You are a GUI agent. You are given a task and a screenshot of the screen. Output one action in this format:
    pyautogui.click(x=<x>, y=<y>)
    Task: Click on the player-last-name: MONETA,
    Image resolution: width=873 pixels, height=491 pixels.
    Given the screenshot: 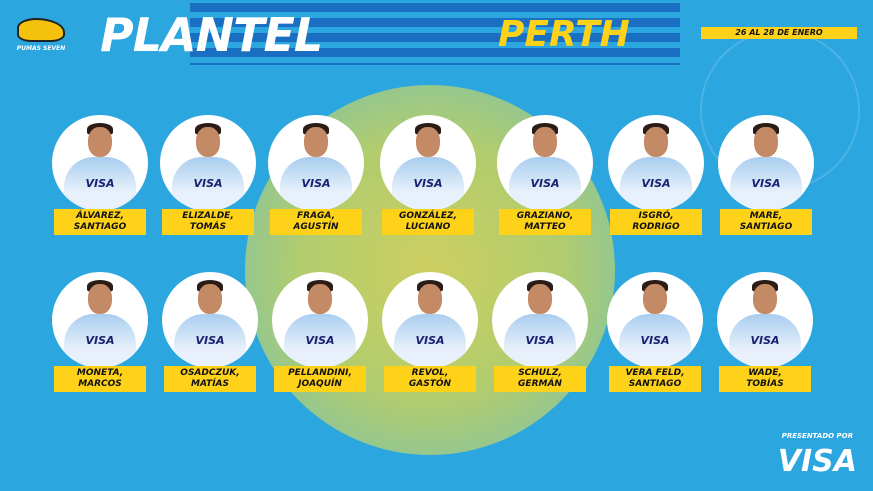 What is the action you would take?
    pyautogui.click(x=100, y=373)
    